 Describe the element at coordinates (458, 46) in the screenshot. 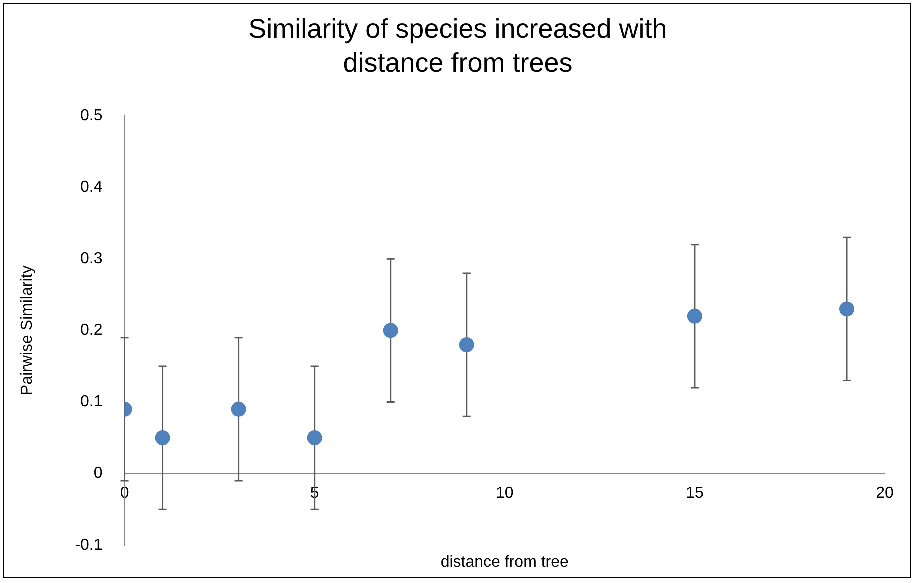

I see `chart-title: Similarity of species increased with distance from trees` at that location.